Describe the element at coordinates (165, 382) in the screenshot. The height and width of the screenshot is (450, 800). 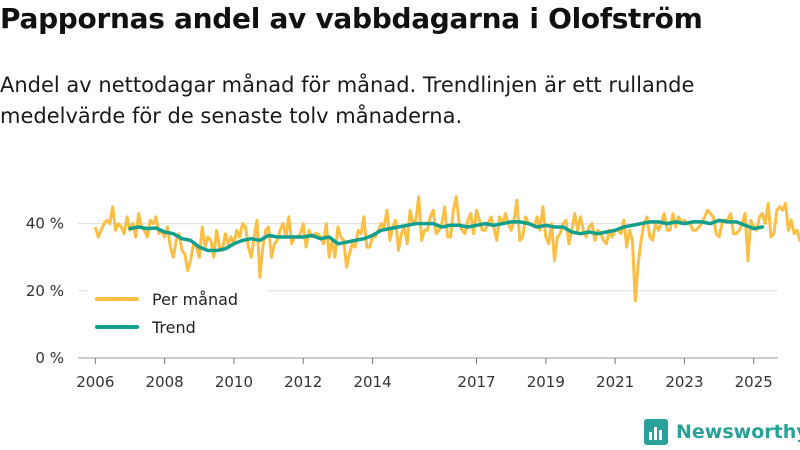
I see `x-tick-label: 2008` at that location.